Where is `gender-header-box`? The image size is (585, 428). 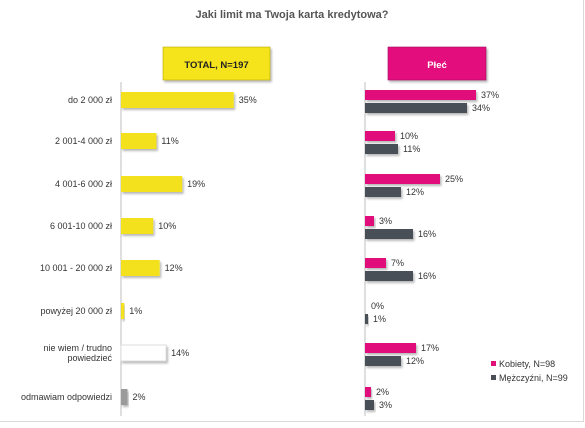 gender-header-box is located at coordinates (437, 63).